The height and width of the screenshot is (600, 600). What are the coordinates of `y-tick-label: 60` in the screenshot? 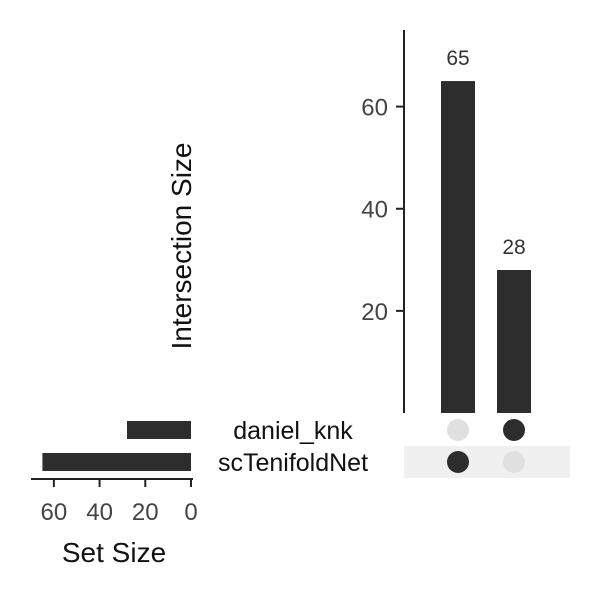 It's located at (374, 108).